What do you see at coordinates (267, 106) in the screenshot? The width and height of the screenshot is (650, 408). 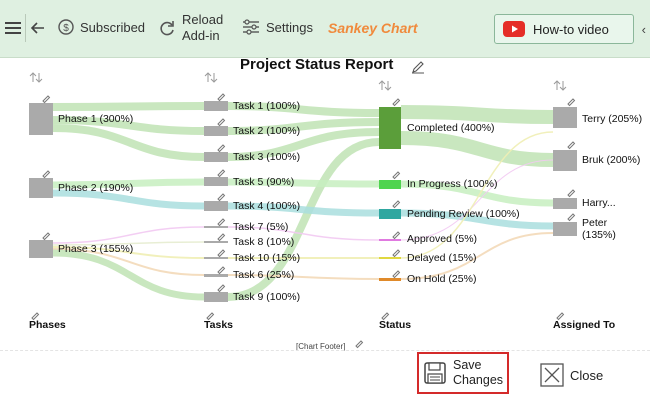 I see `node-label-task-1: Task 1 (100%)` at bounding box center [267, 106].